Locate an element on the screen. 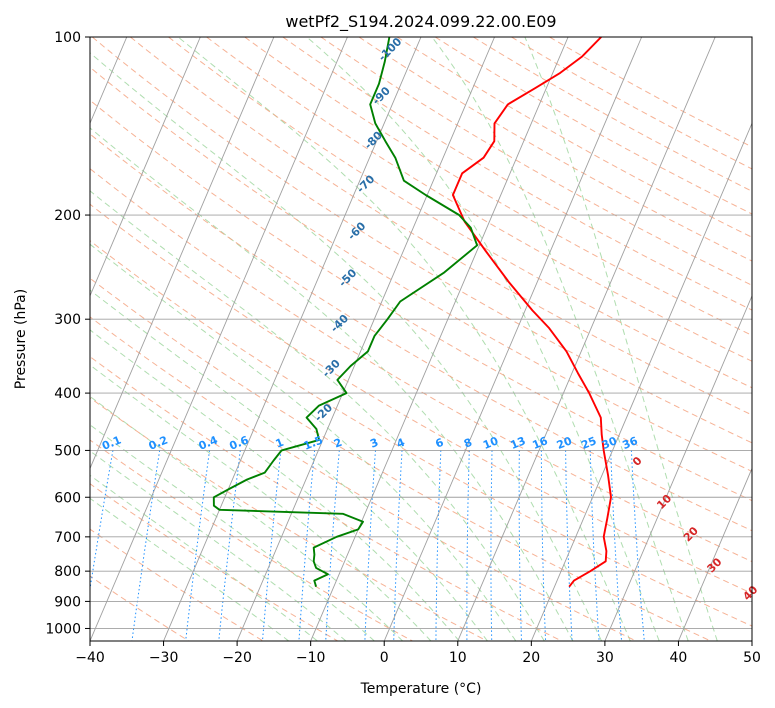  y-tick-label: 300 is located at coordinates (67, 320).